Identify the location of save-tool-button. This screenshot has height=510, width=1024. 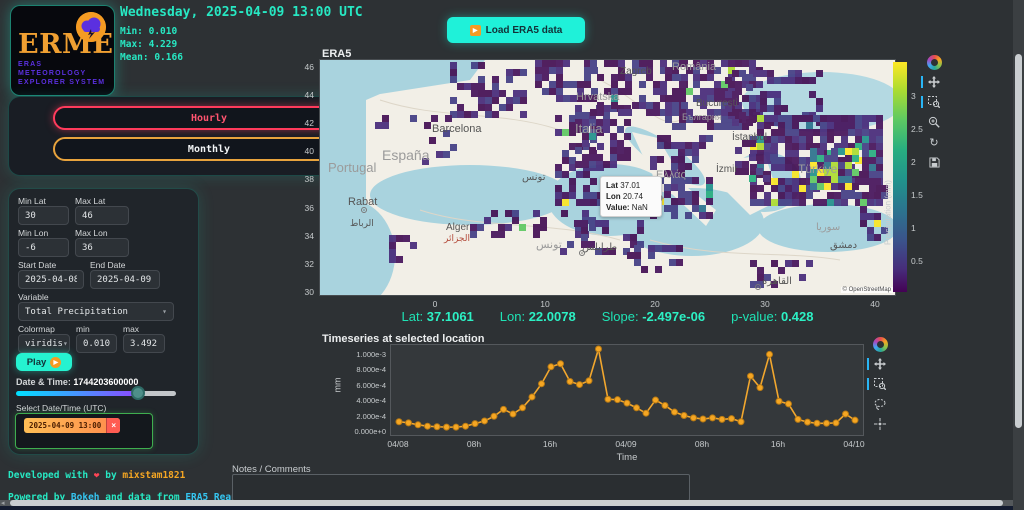
(934, 162).